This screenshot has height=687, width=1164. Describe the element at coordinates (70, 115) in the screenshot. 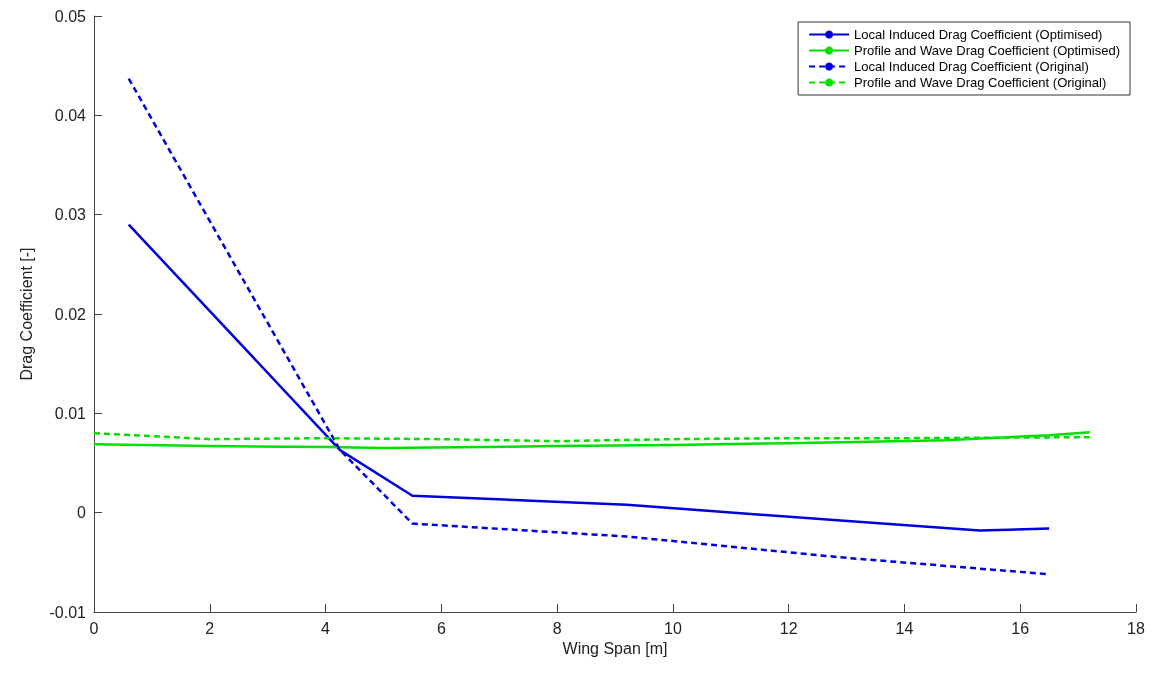

I see `y-tick-label: 0.04` at that location.